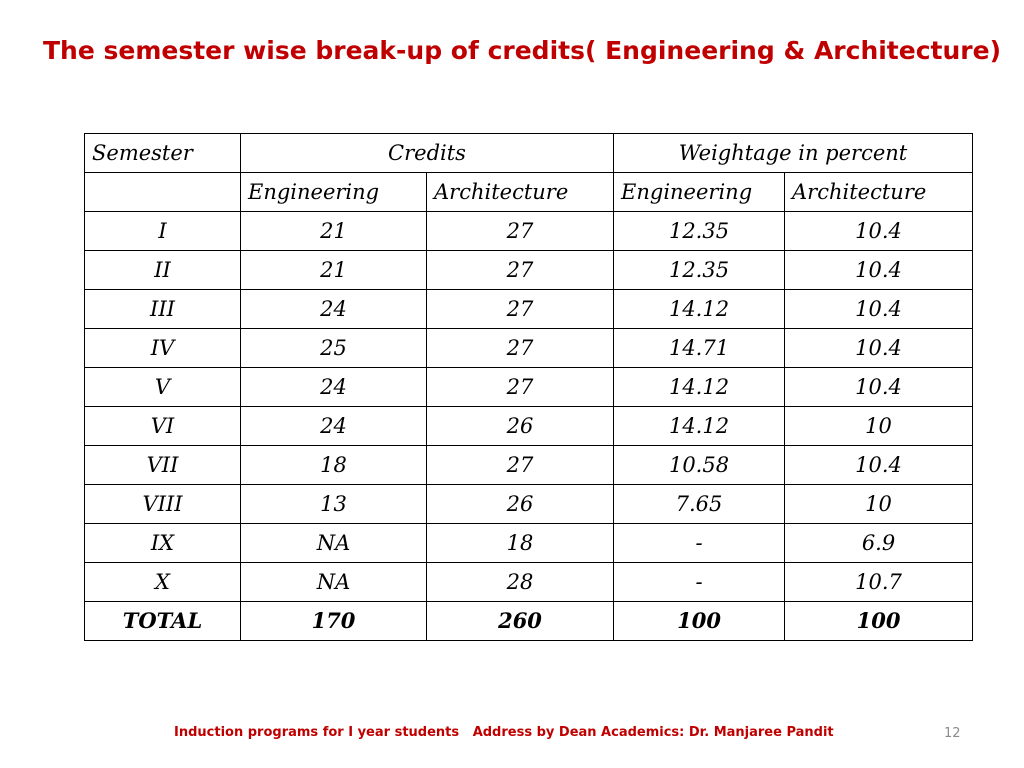 Image resolution: width=1024 pixels, height=768 pixels. What do you see at coordinates (162, 504) in the screenshot?
I see `cell-semester: VIII` at bounding box center [162, 504].